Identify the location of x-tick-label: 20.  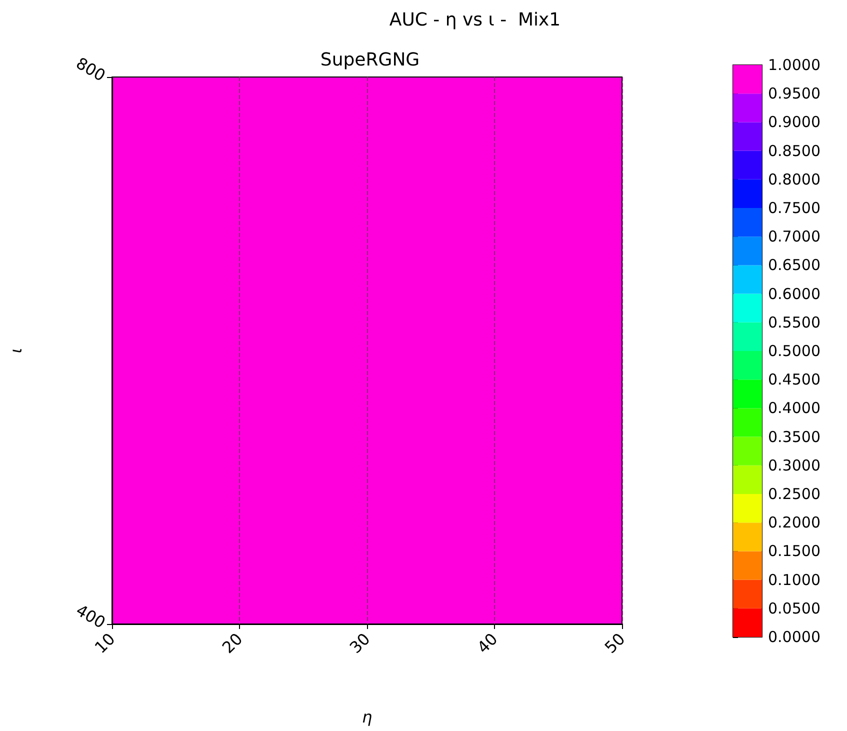
(232, 643).